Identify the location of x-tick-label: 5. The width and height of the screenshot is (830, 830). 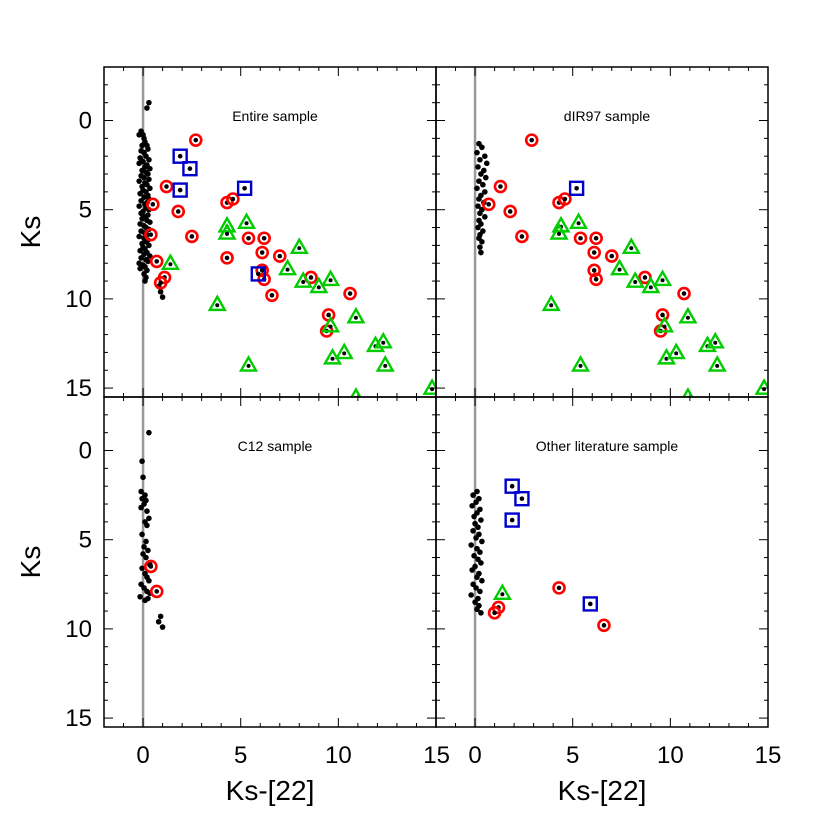
(240, 755).